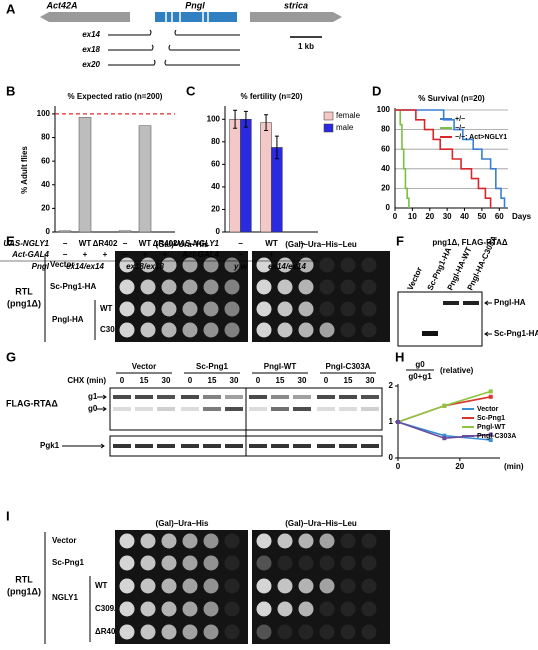 The image size is (538, 650). Describe the element at coordinates (50, 445) in the screenshot. I see `loading-label: Pgk1` at that location.